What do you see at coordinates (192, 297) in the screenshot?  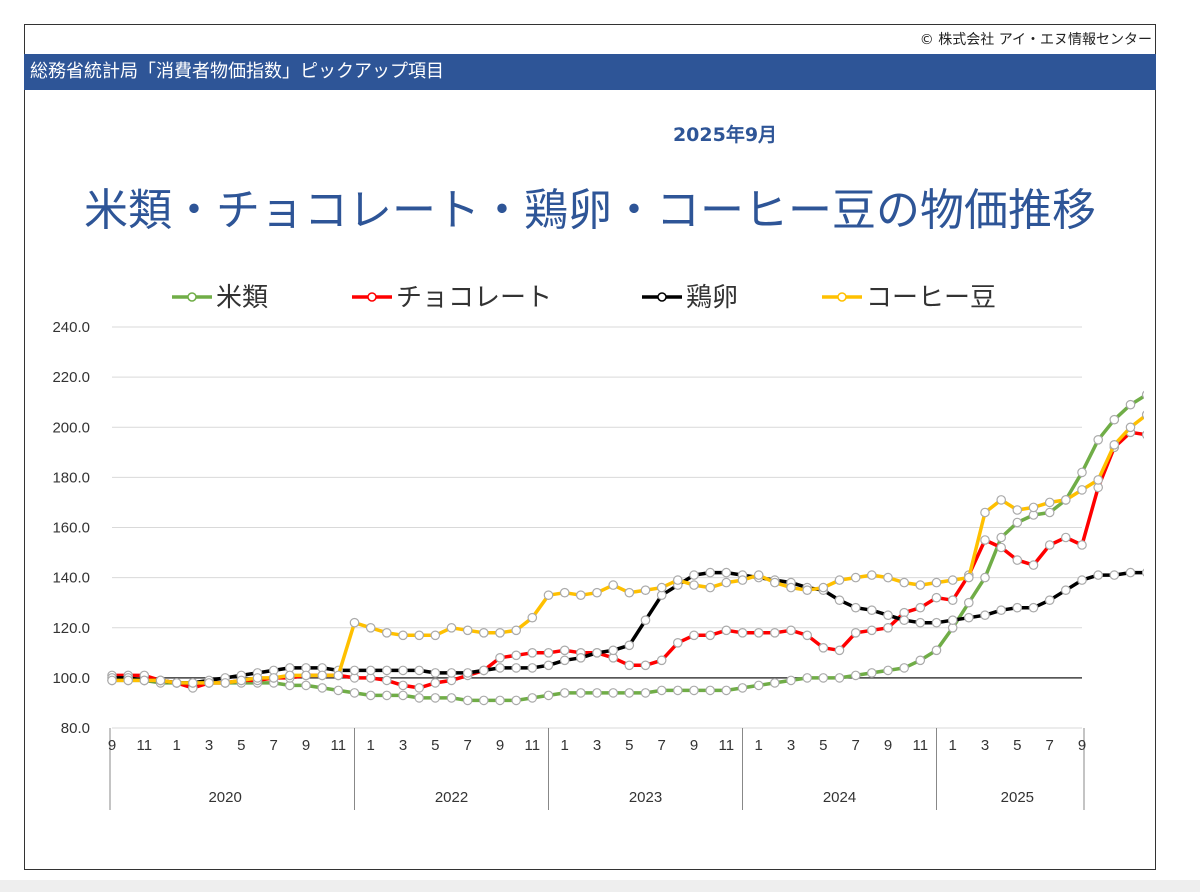 I see `legend-marker` at bounding box center [192, 297].